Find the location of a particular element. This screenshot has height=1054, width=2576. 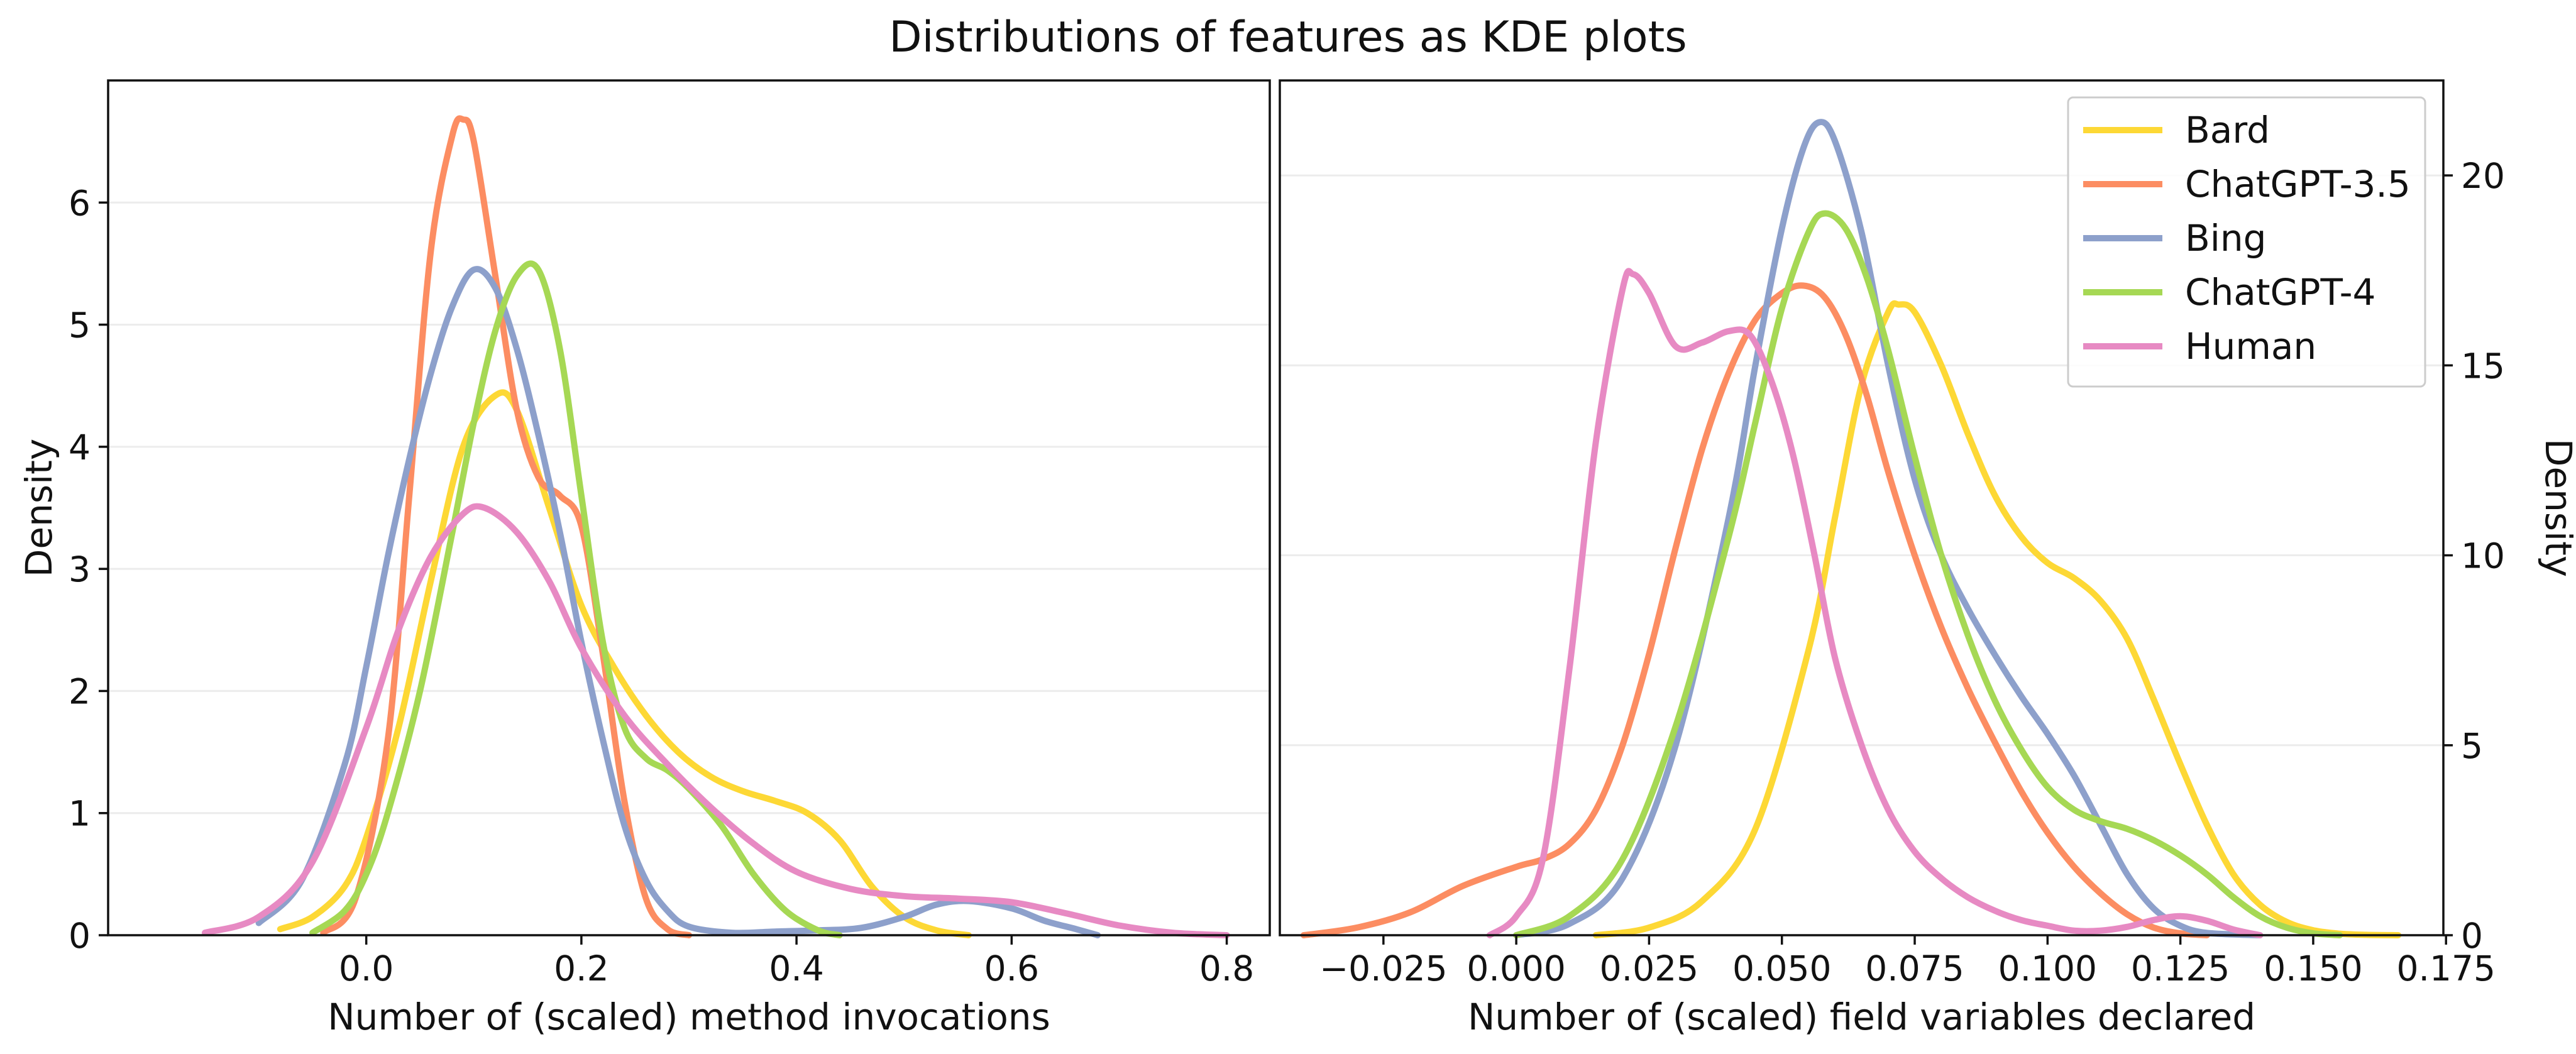

x-tick-label: 0.8 is located at coordinates (1226, 968).